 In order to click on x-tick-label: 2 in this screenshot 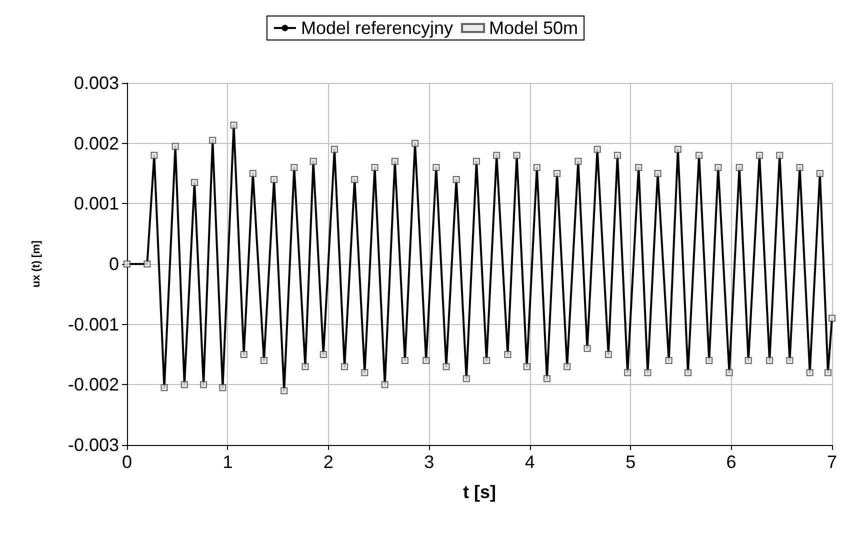, I will do `click(328, 462)`.